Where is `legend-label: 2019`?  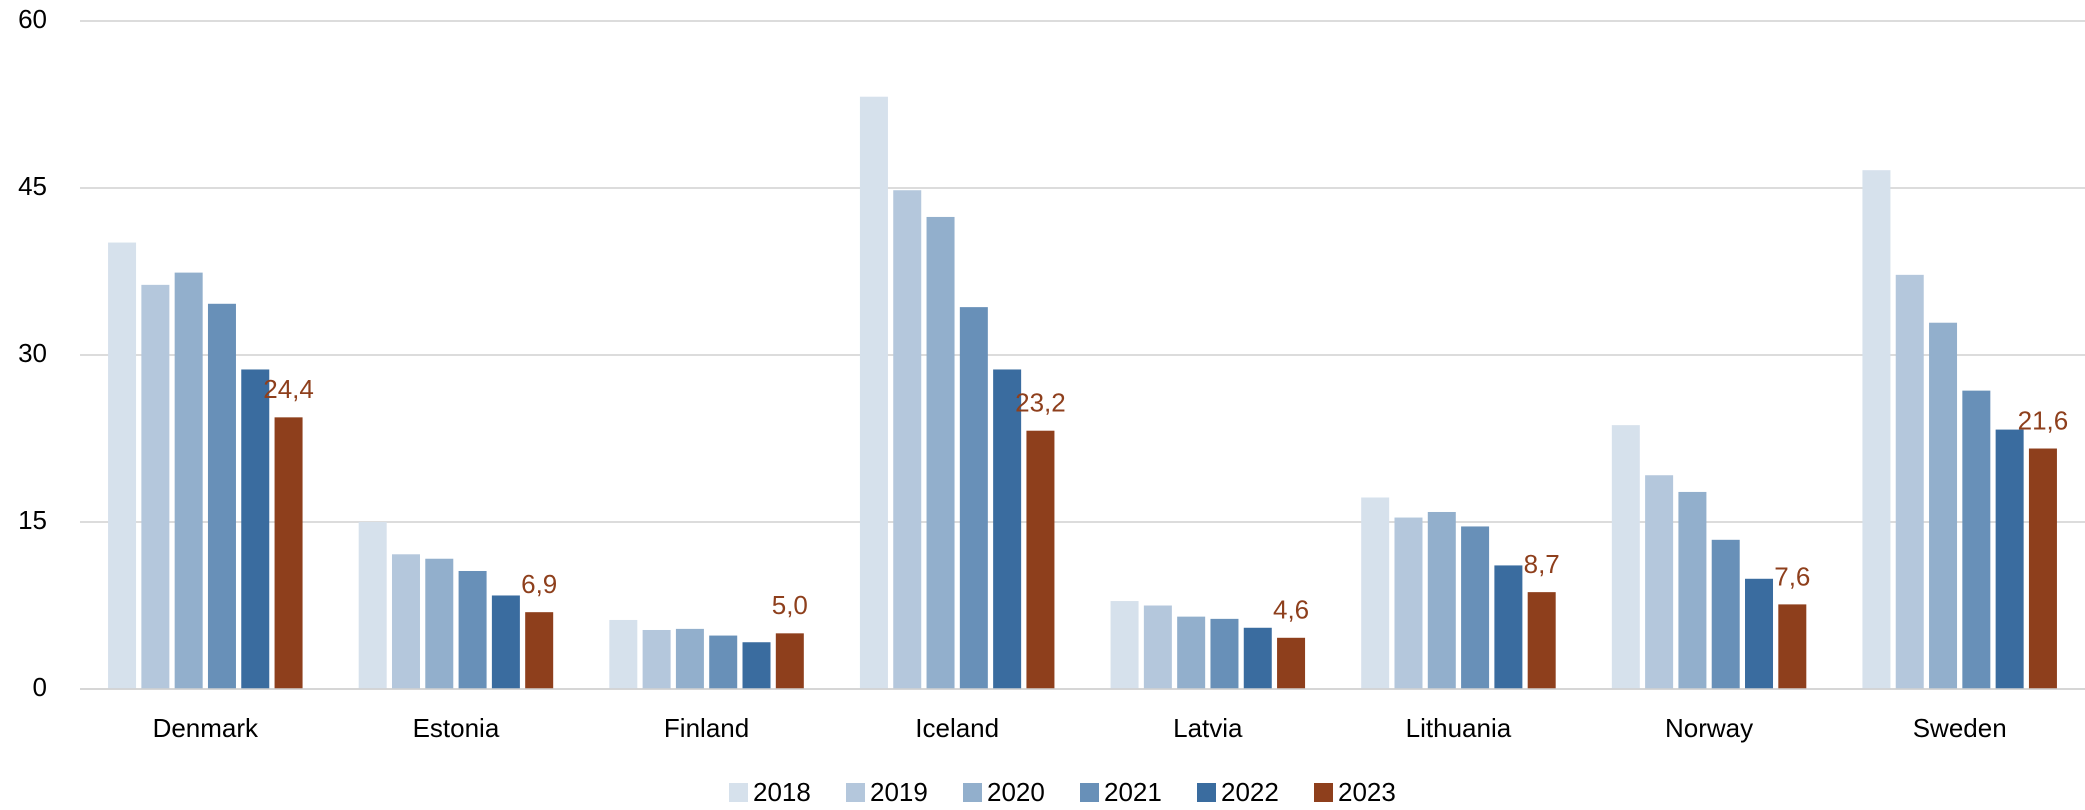
legend-label: 2019 is located at coordinates (899, 791).